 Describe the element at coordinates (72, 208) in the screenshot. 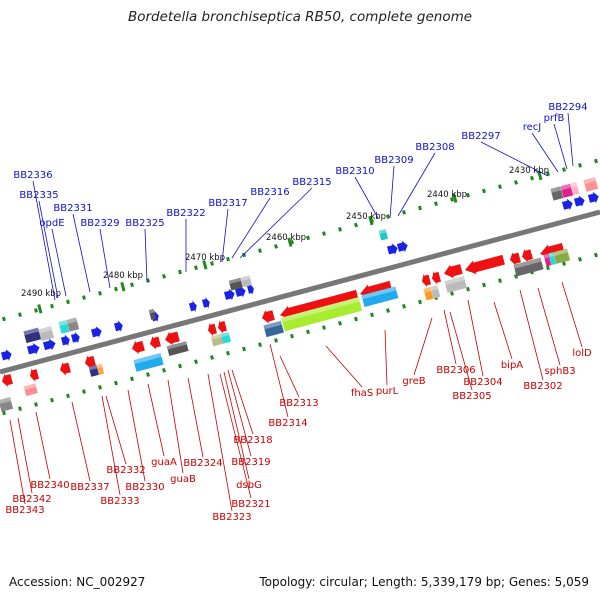

I see `gene-label-top: BB2331` at that location.